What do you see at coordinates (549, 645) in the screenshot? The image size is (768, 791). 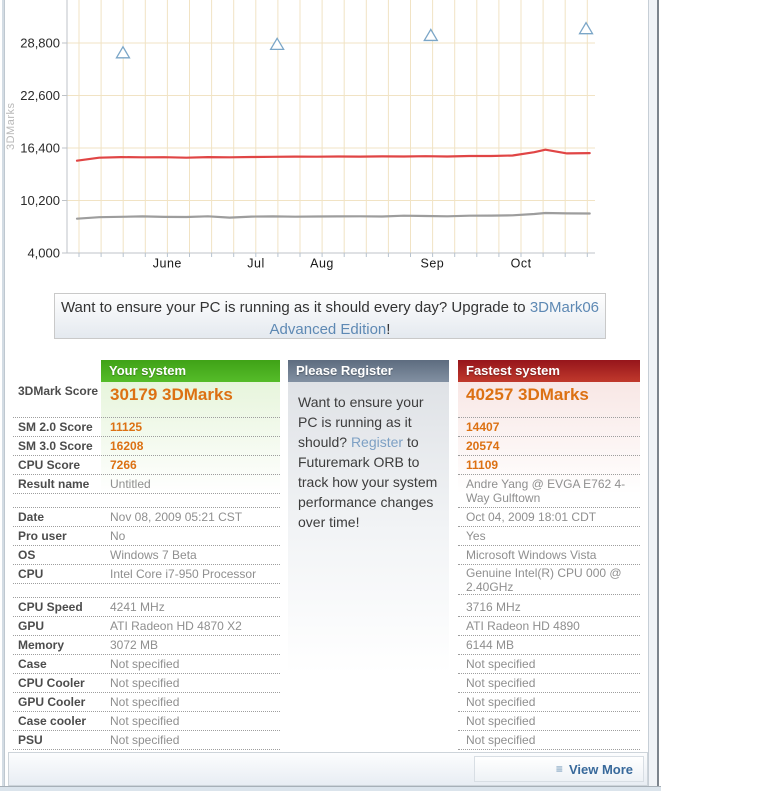 I see `table-row: 6144 MB` at bounding box center [549, 645].